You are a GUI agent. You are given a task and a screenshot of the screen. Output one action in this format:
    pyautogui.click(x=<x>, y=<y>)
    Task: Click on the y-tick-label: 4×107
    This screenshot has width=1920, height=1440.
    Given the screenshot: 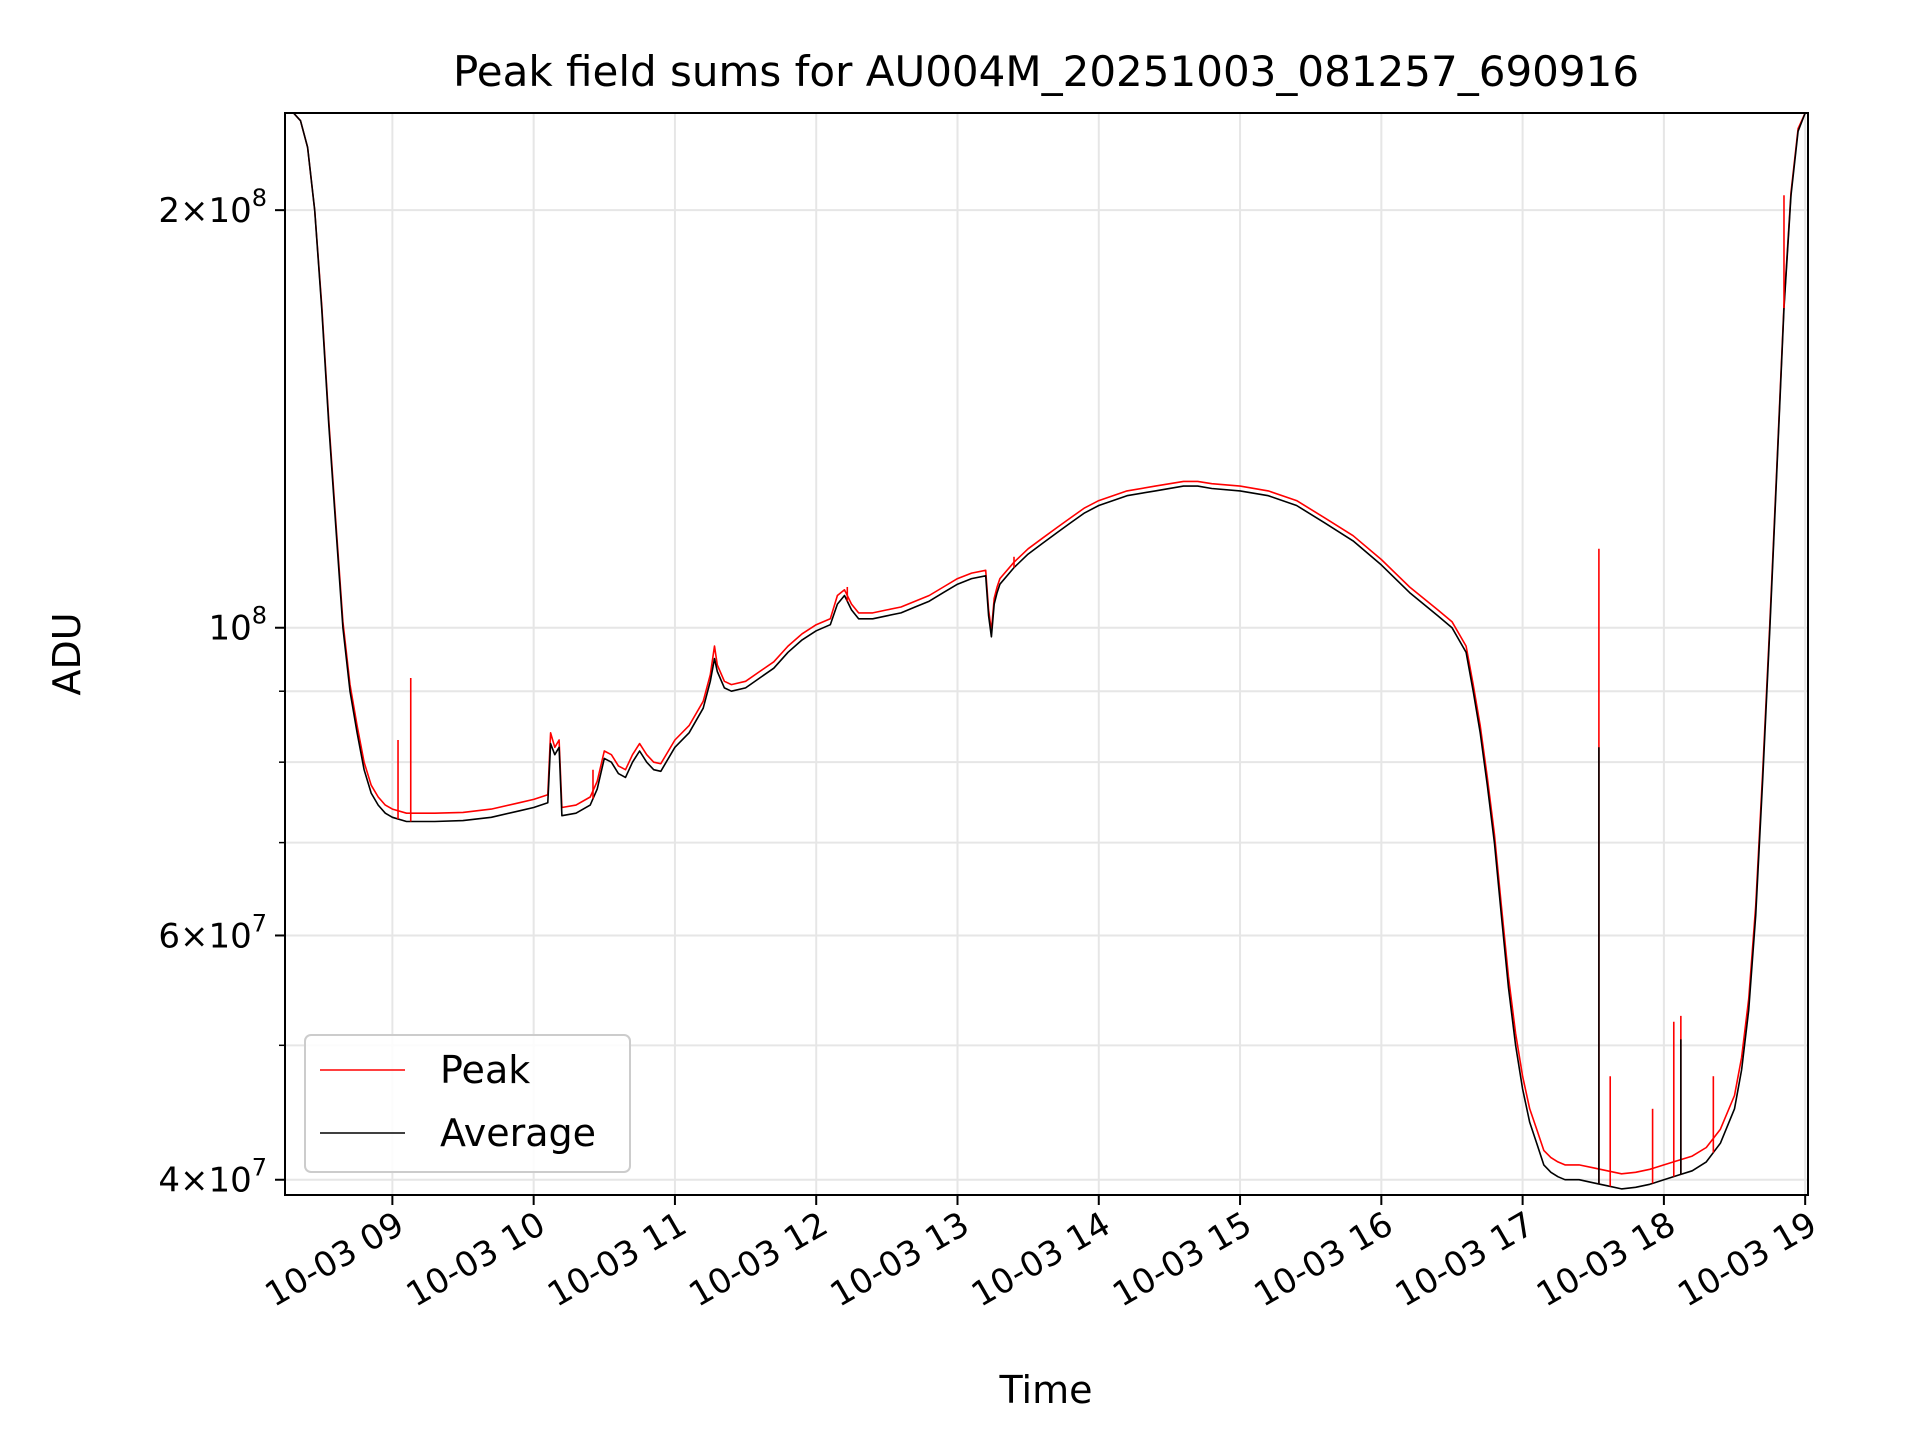 What is the action you would take?
    pyautogui.click(x=212, y=1177)
    